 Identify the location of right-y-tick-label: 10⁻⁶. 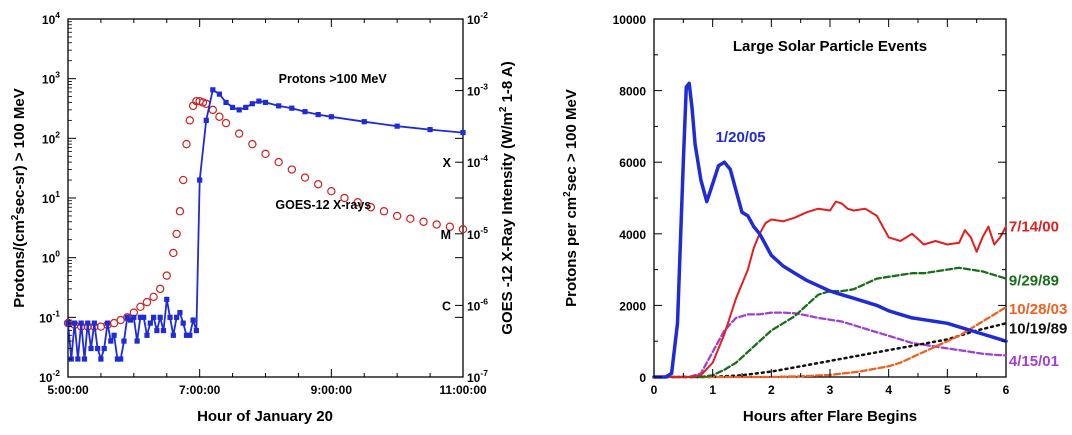
(477, 304).